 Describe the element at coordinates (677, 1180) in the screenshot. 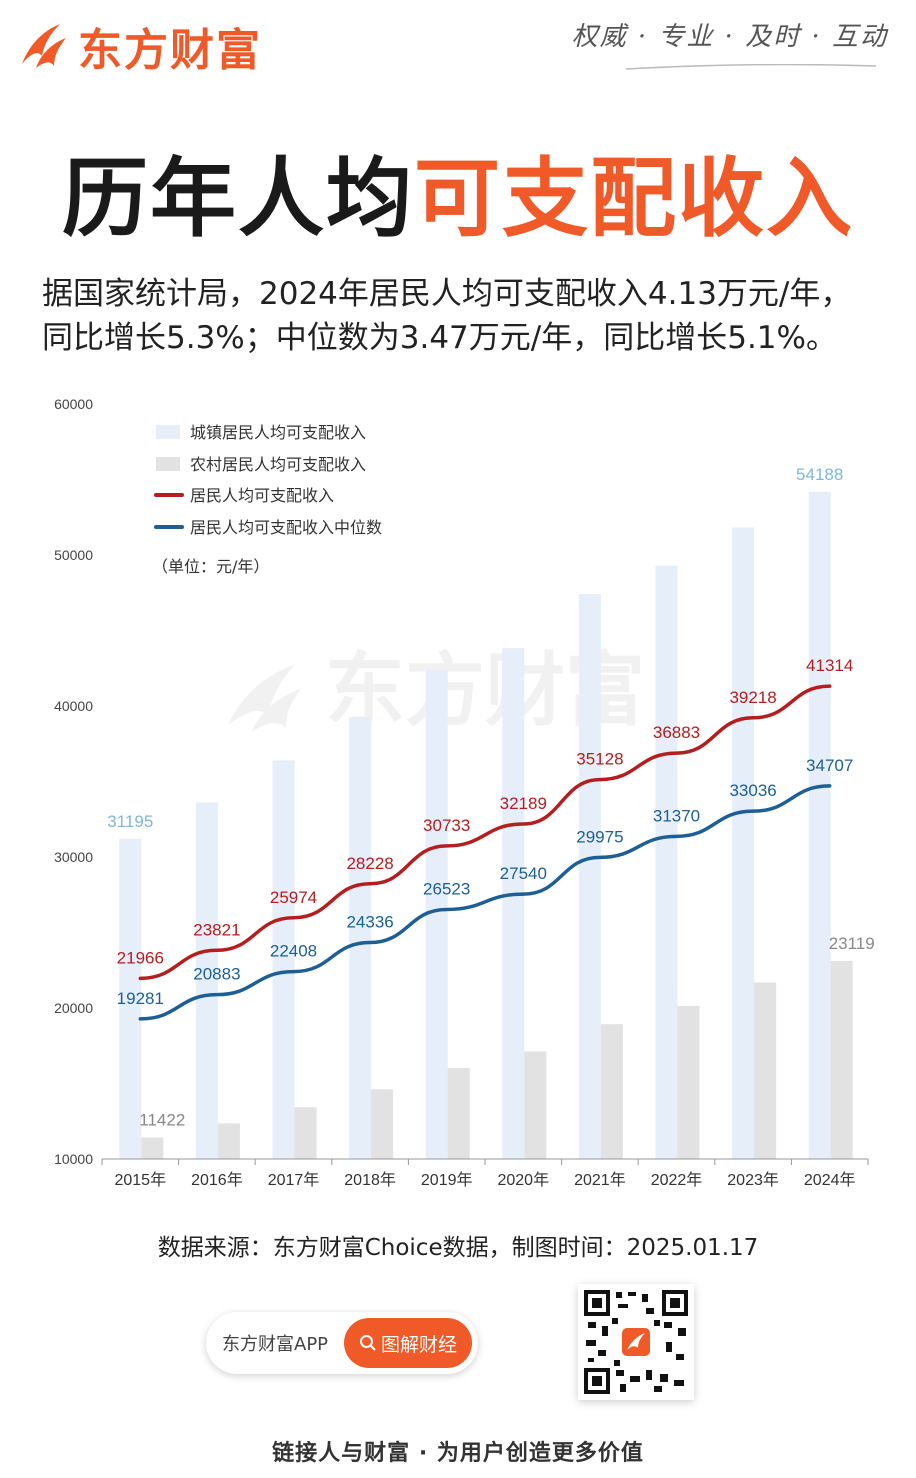

I see `x-tick-label: 2022年` at that location.